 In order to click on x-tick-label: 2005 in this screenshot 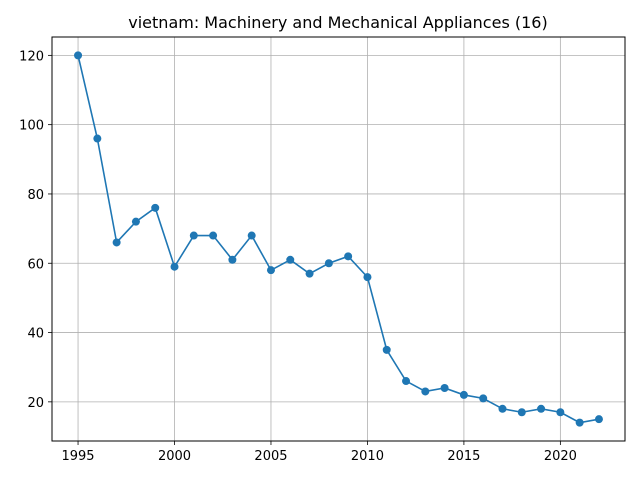, I will do `click(270, 456)`.